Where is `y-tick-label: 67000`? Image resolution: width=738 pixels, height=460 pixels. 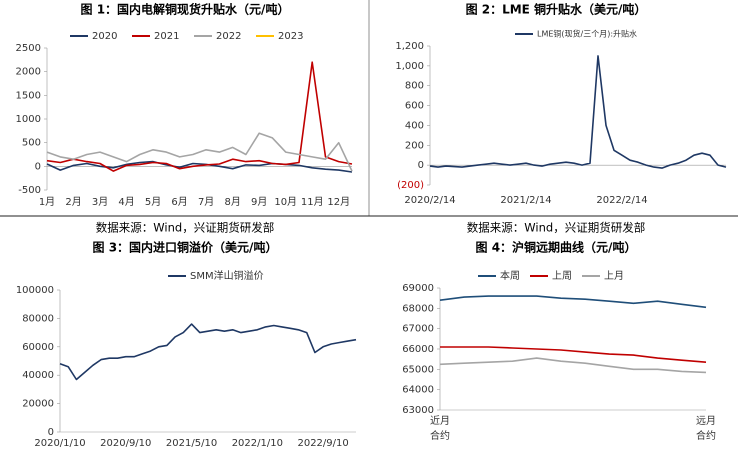
y-tick-label: 67000 is located at coordinates (418, 329).